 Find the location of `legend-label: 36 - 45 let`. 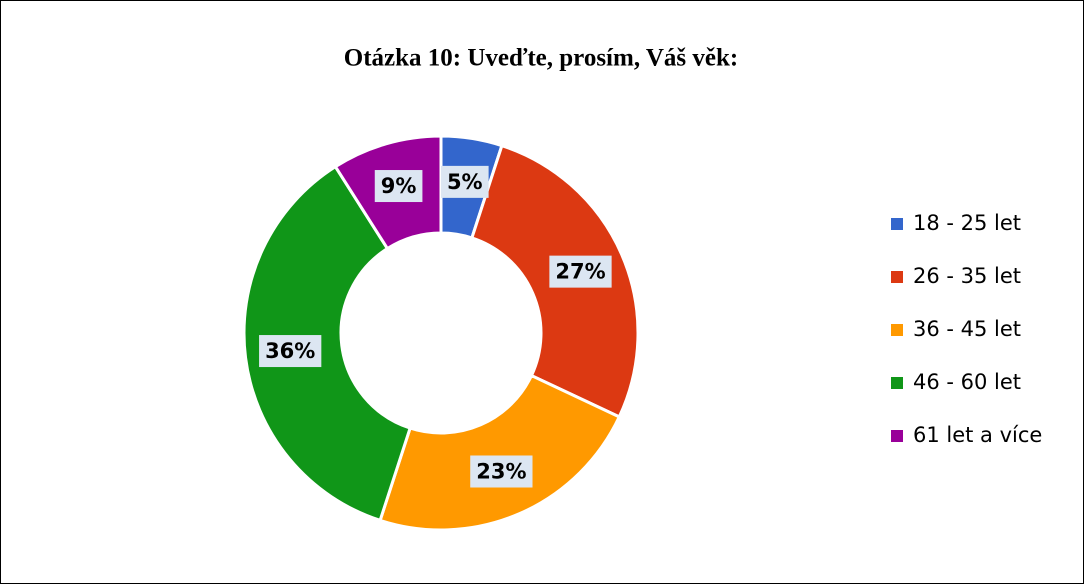

legend-label: 36 - 45 let is located at coordinates (967, 329).